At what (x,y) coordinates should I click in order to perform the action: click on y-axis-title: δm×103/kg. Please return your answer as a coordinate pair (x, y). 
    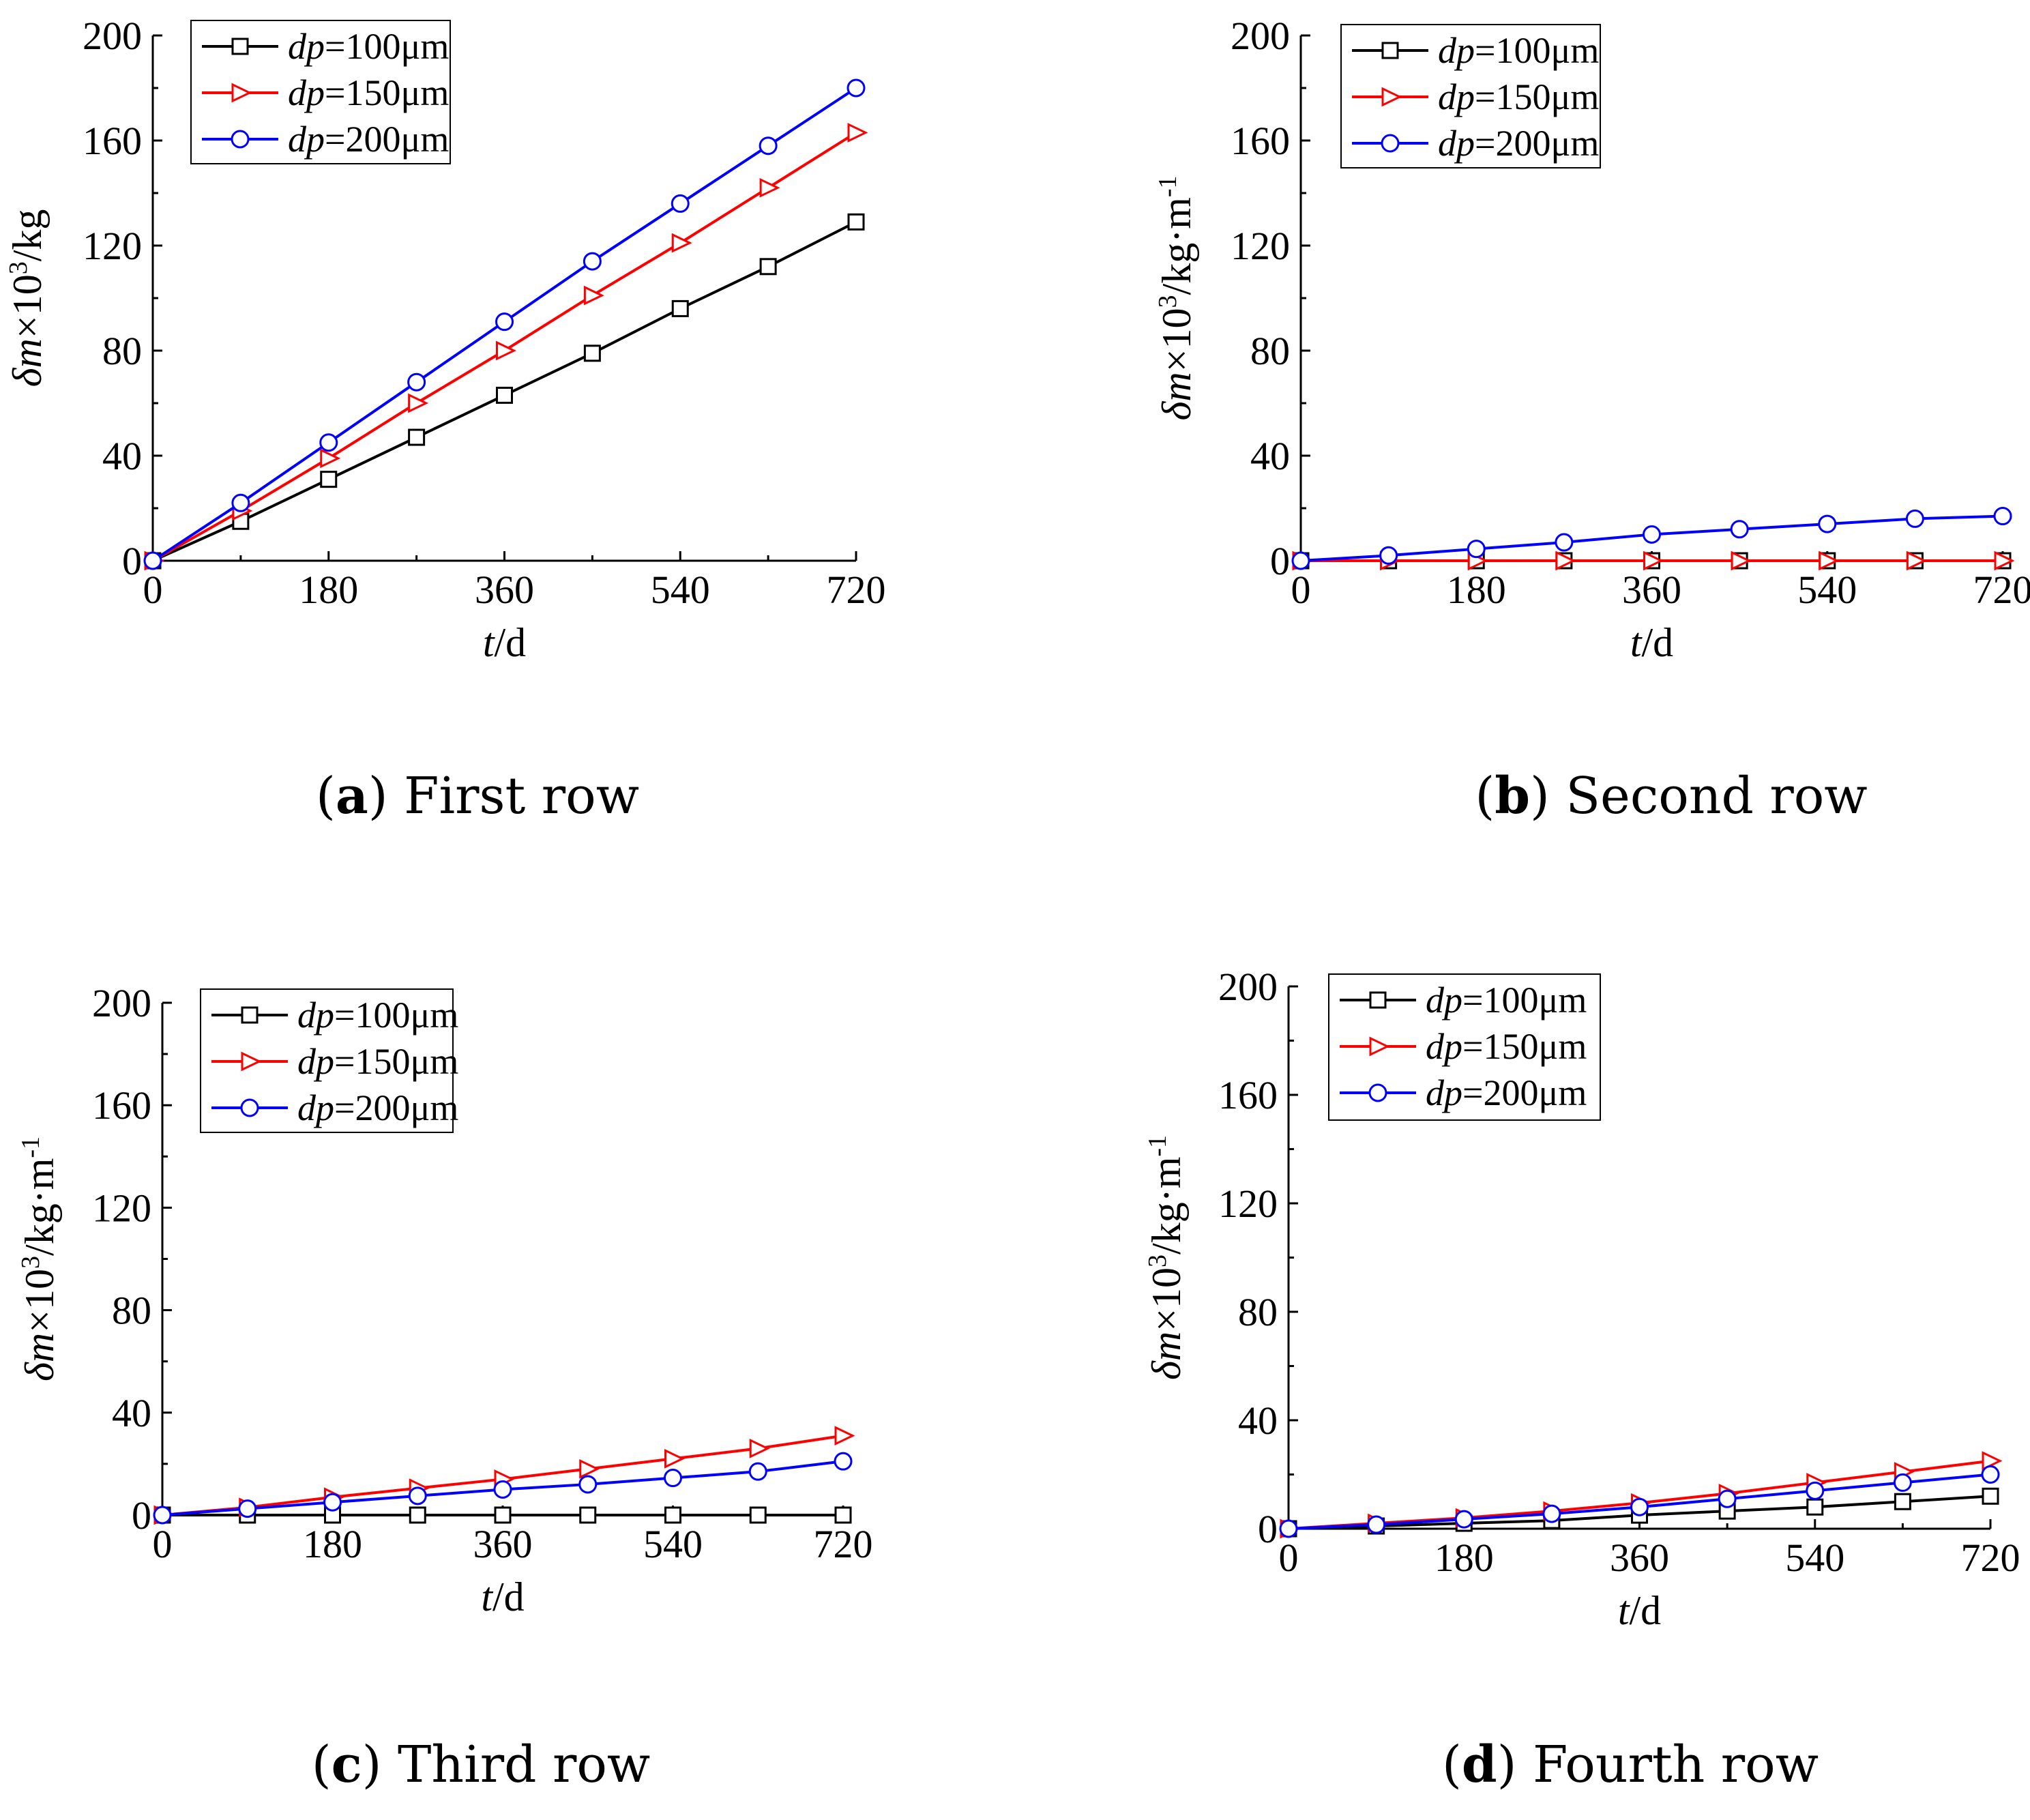
    Looking at the image, I should click on (27, 298).